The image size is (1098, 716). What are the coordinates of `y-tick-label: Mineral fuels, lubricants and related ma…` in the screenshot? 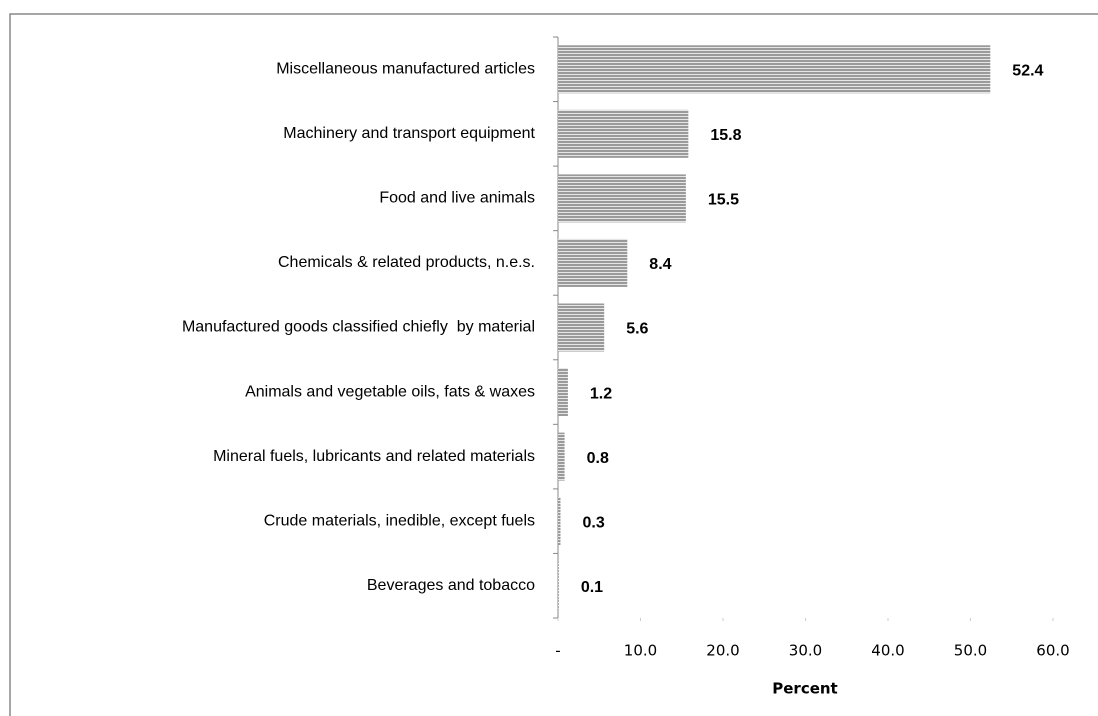 It's located at (374, 456).